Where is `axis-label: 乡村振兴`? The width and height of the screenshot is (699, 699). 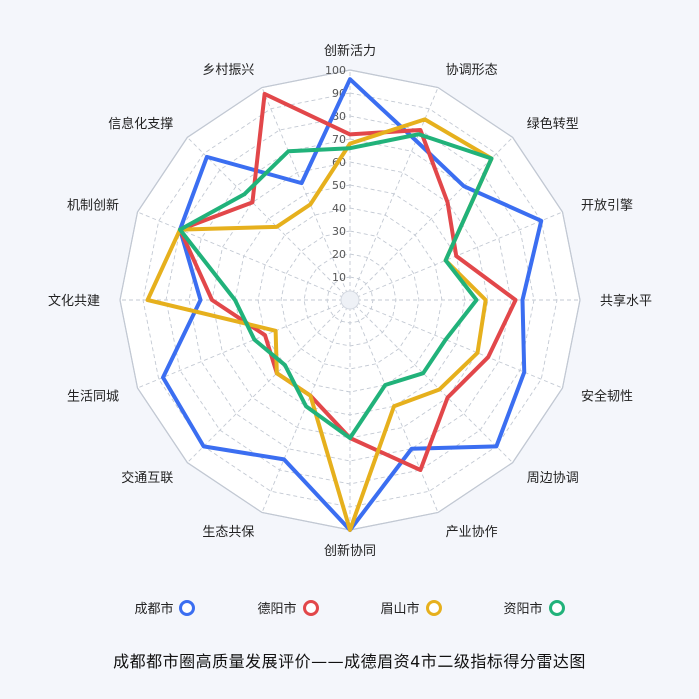 axis-label: 乡村振兴 is located at coordinates (228, 70).